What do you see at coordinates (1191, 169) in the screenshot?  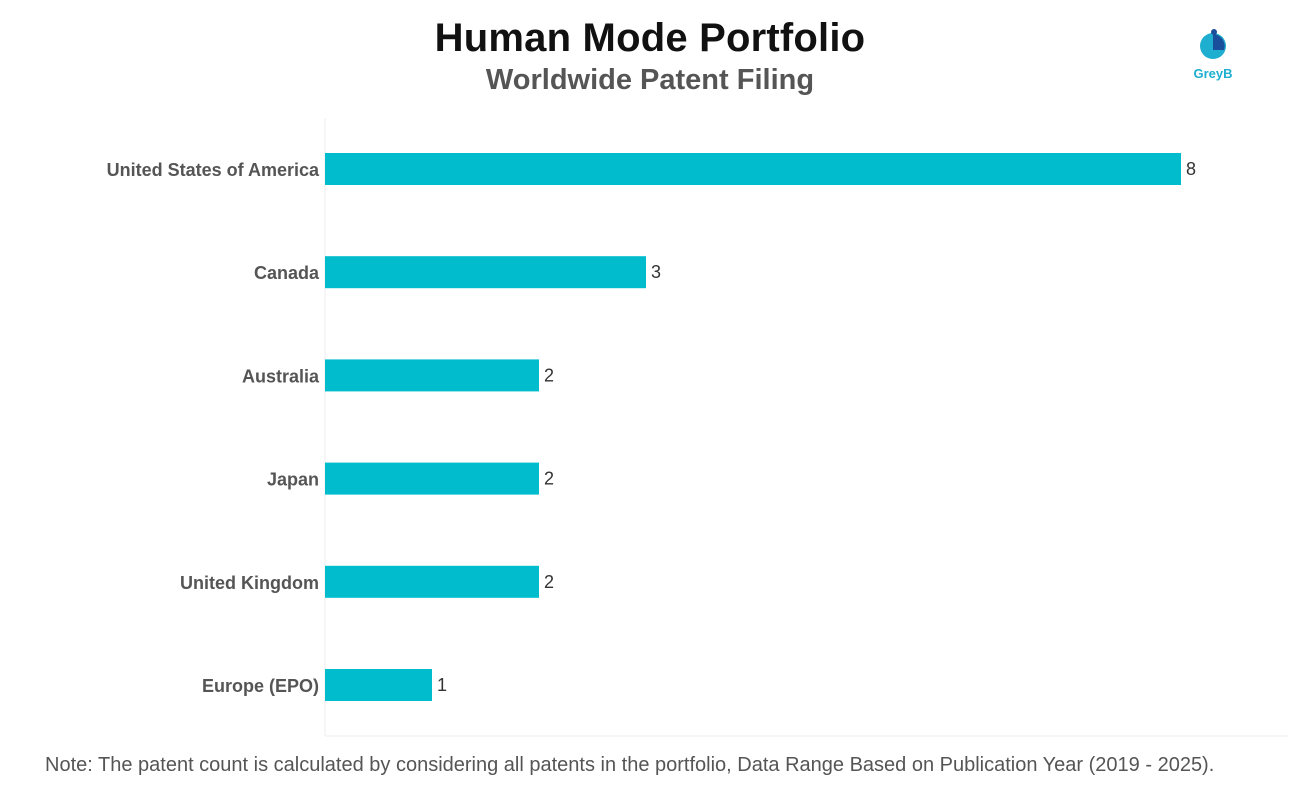 I see `value-label-0: 8` at bounding box center [1191, 169].